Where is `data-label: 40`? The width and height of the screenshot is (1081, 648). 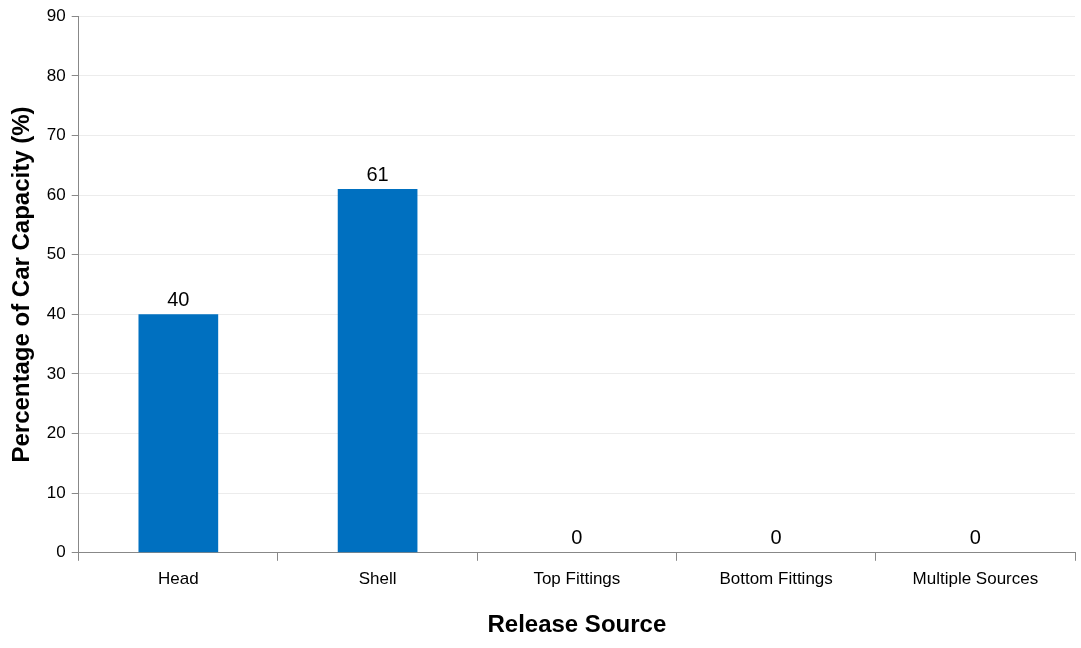
data-label: 40 is located at coordinates (178, 298).